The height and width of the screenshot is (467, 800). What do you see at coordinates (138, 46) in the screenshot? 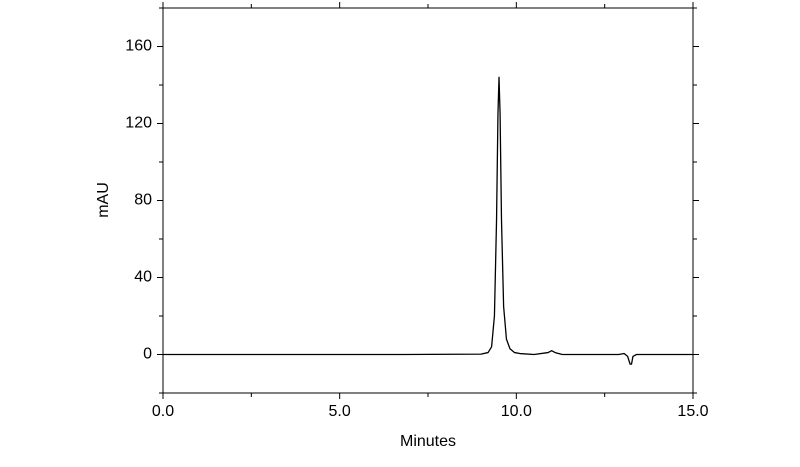
I see `y-tick-label: 160` at bounding box center [138, 46].